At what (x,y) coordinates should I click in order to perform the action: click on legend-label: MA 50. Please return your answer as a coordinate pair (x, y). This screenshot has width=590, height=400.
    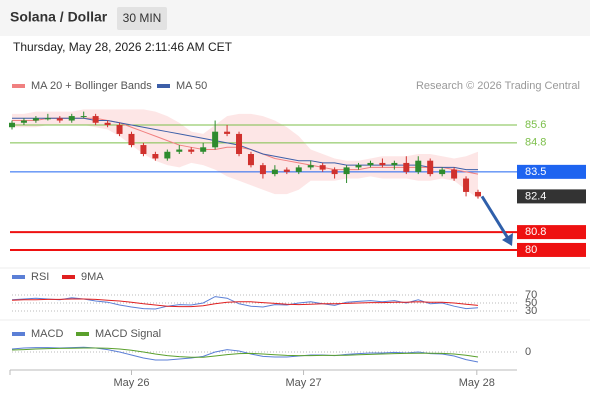
    Looking at the image, I should click on (191, 86).